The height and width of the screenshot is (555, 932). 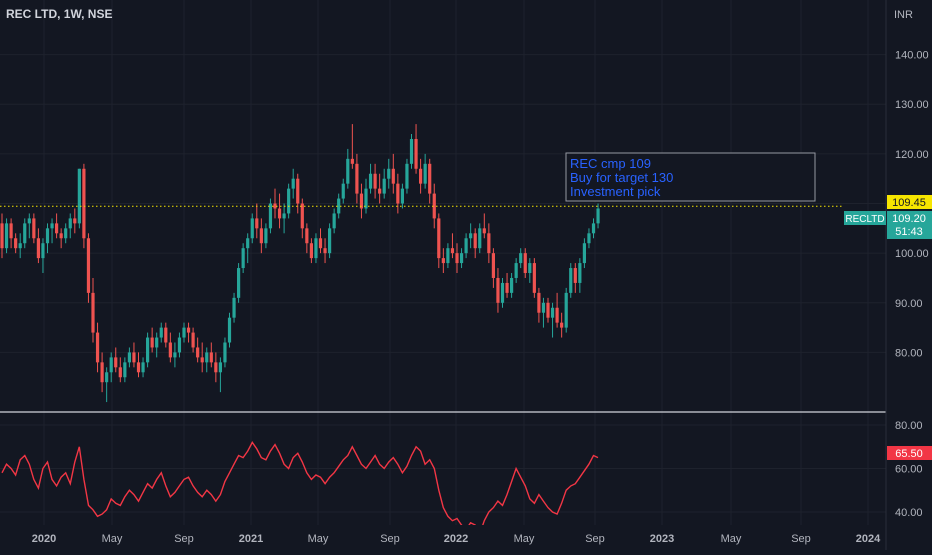 What do you see at coordinates (912, 56) in the screenshot?
I see `price-tick-label: 140.00` at bounding box center [912, 56].